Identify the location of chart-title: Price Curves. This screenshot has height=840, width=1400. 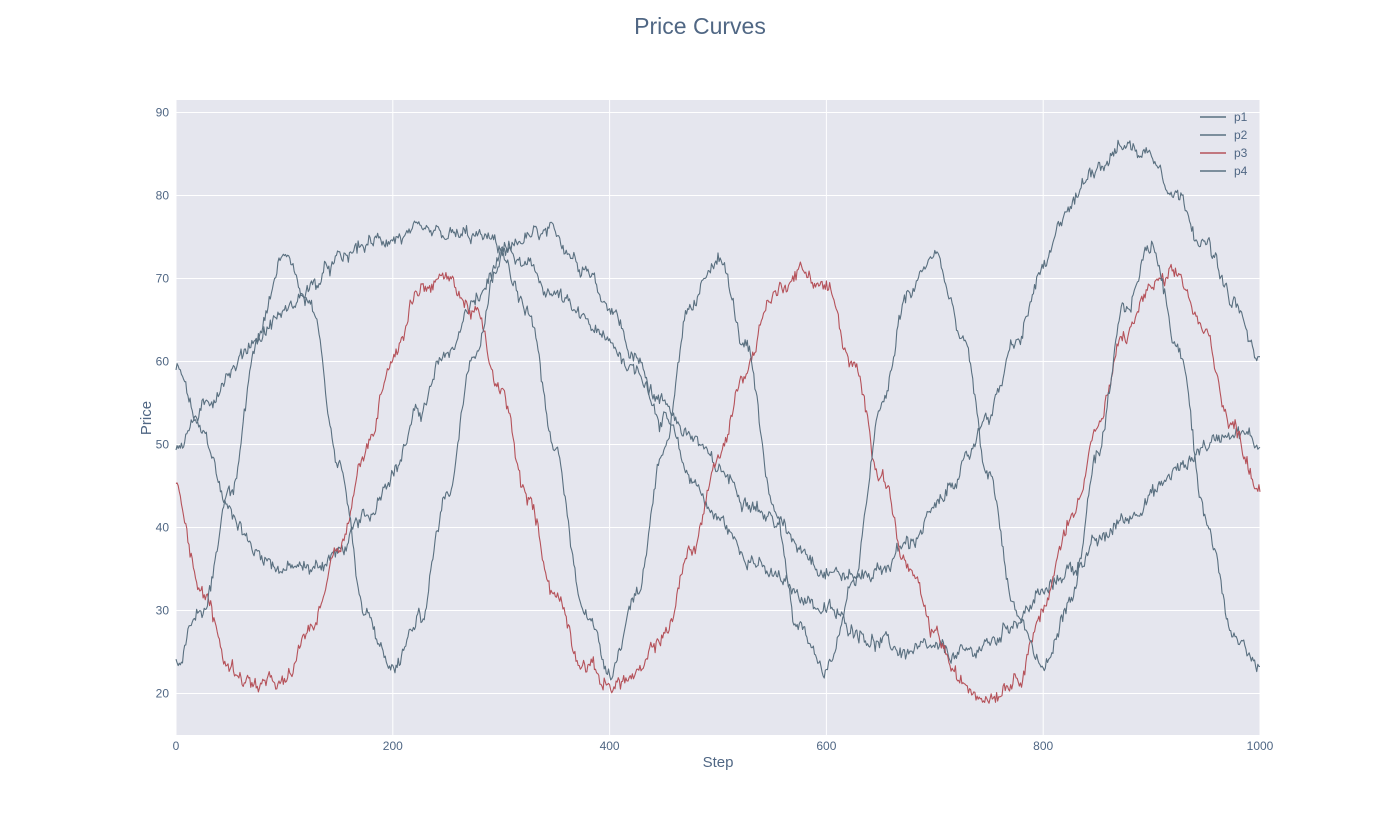
(700, 26).